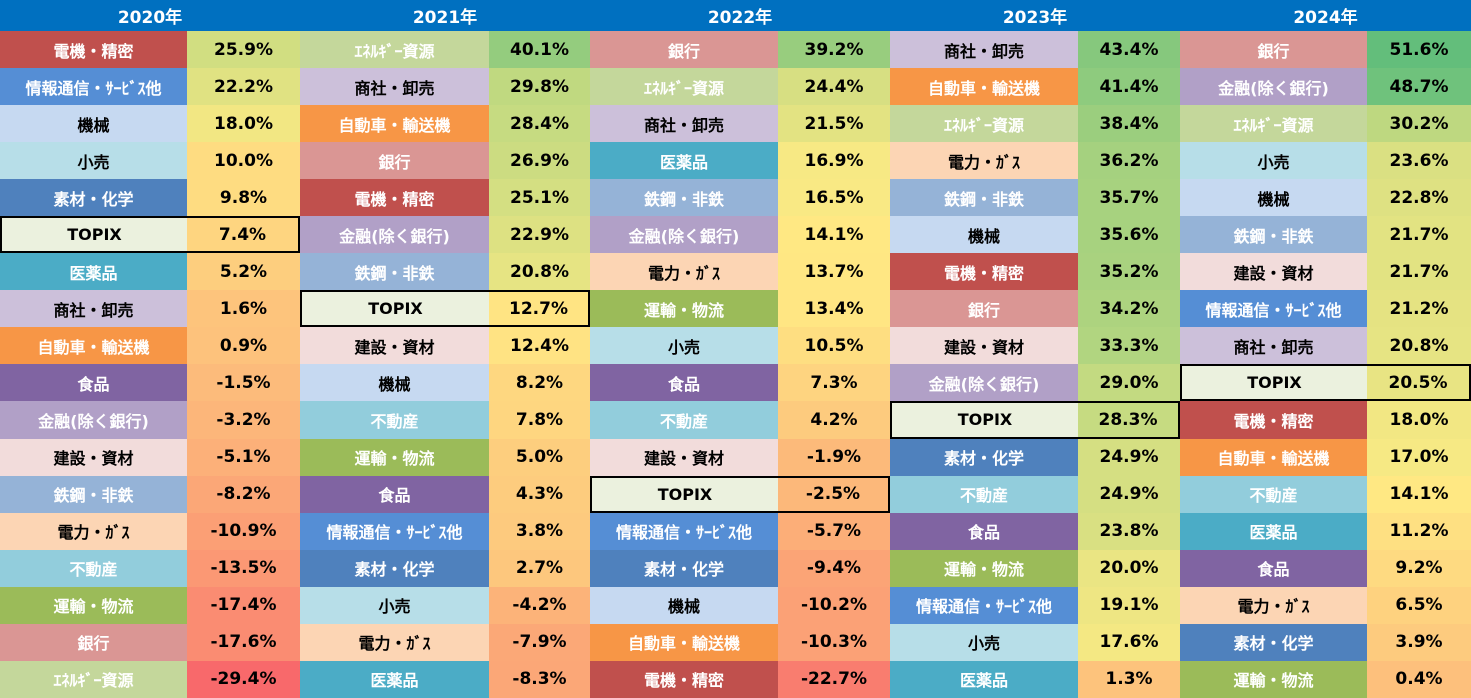 Image resolution: width=1471 pixels, height=698 pixels. What do you see at coordinates (1419, 605) in the screenshot?
I see `sector-return-cell: 6.5%` at bounding box center [1419, 605].